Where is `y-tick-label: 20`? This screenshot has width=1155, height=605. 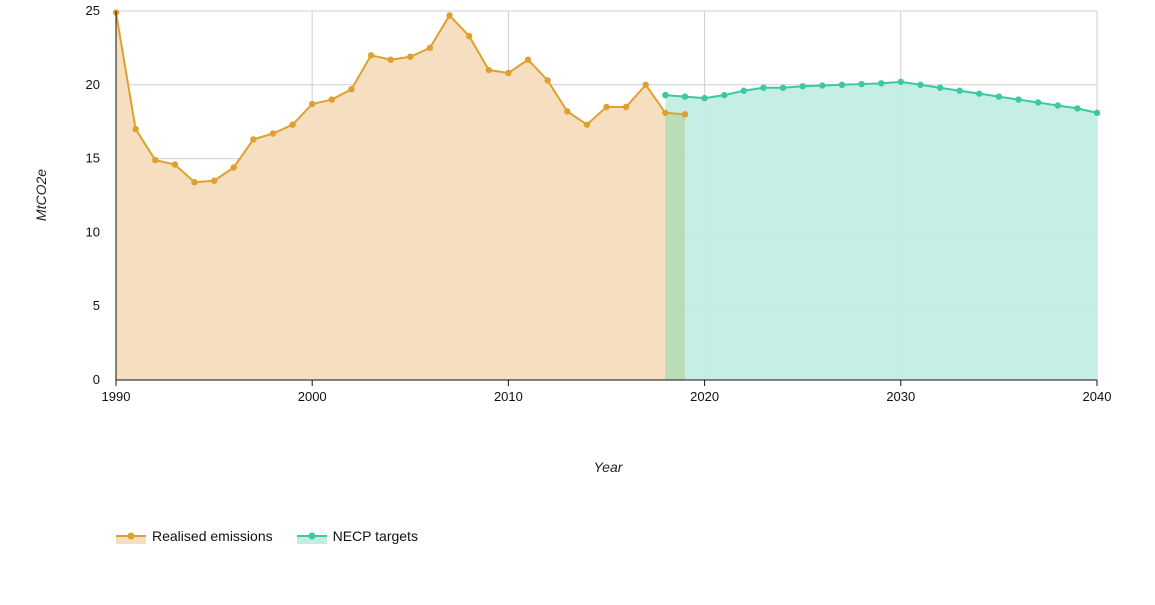 y-tick-label: 20 is located at coordinates (93, 84).